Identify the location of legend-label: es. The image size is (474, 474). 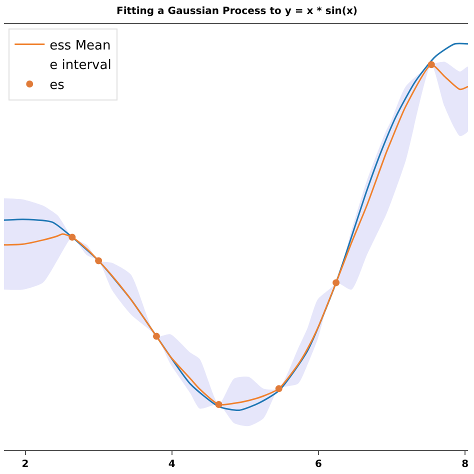
(57, 86).